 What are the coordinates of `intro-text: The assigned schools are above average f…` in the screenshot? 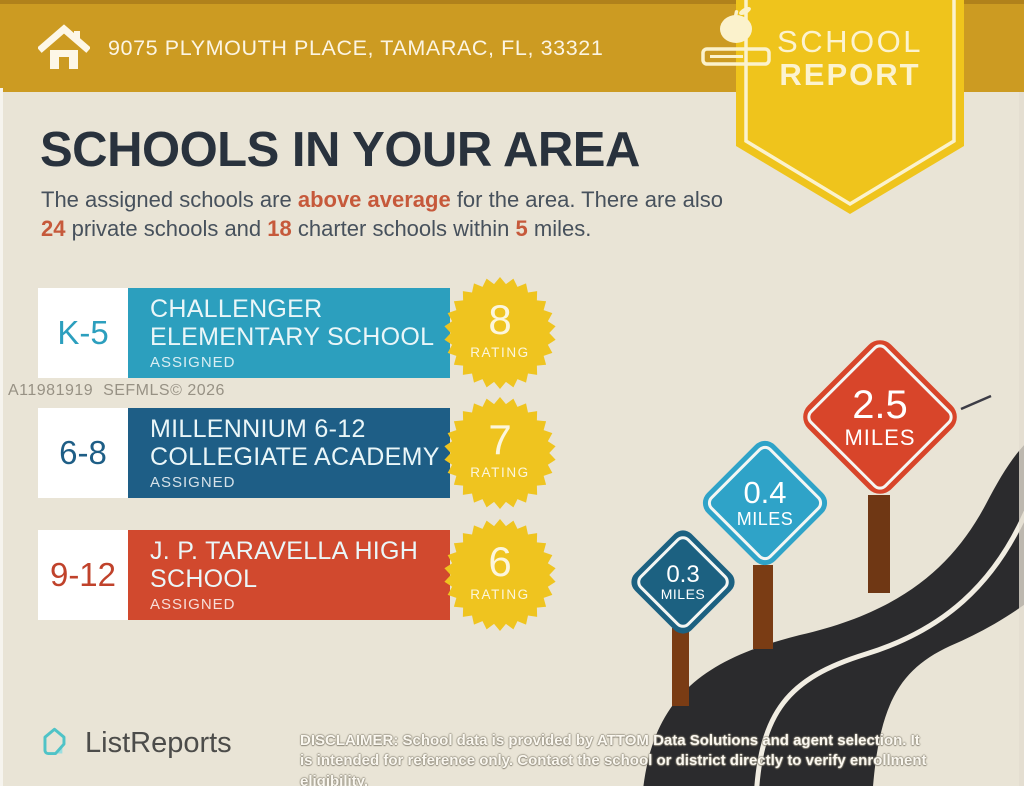 It's located at (391, 214).